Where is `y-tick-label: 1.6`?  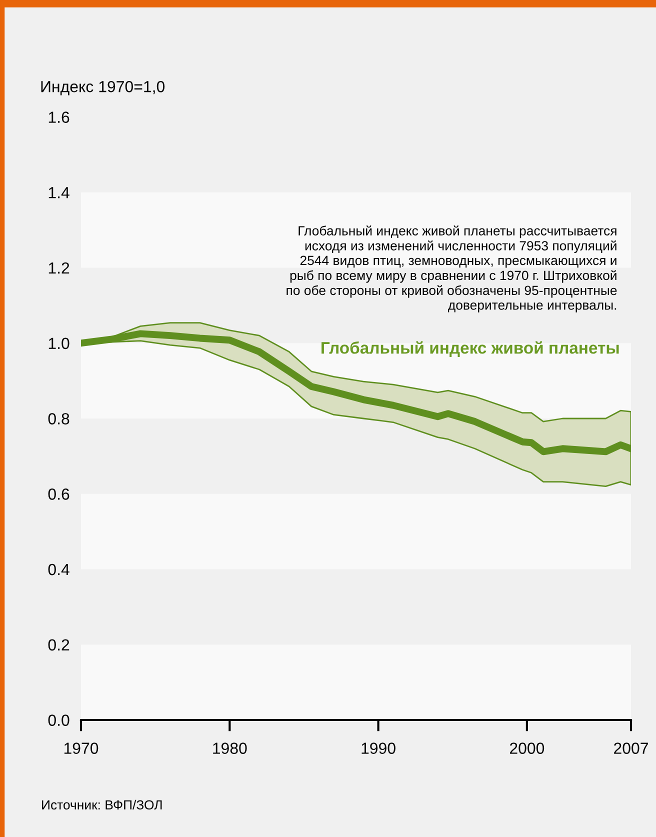
y-tick-label: 1.6 is located at coordinates (59, 117).